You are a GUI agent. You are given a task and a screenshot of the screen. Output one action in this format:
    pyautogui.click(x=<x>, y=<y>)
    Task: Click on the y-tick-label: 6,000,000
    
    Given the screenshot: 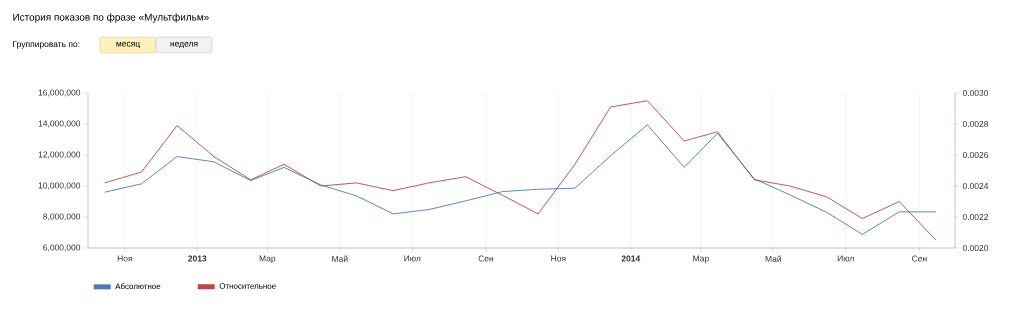 What is the action you would take?
    pyautogui.click(x=62, y=248)
    